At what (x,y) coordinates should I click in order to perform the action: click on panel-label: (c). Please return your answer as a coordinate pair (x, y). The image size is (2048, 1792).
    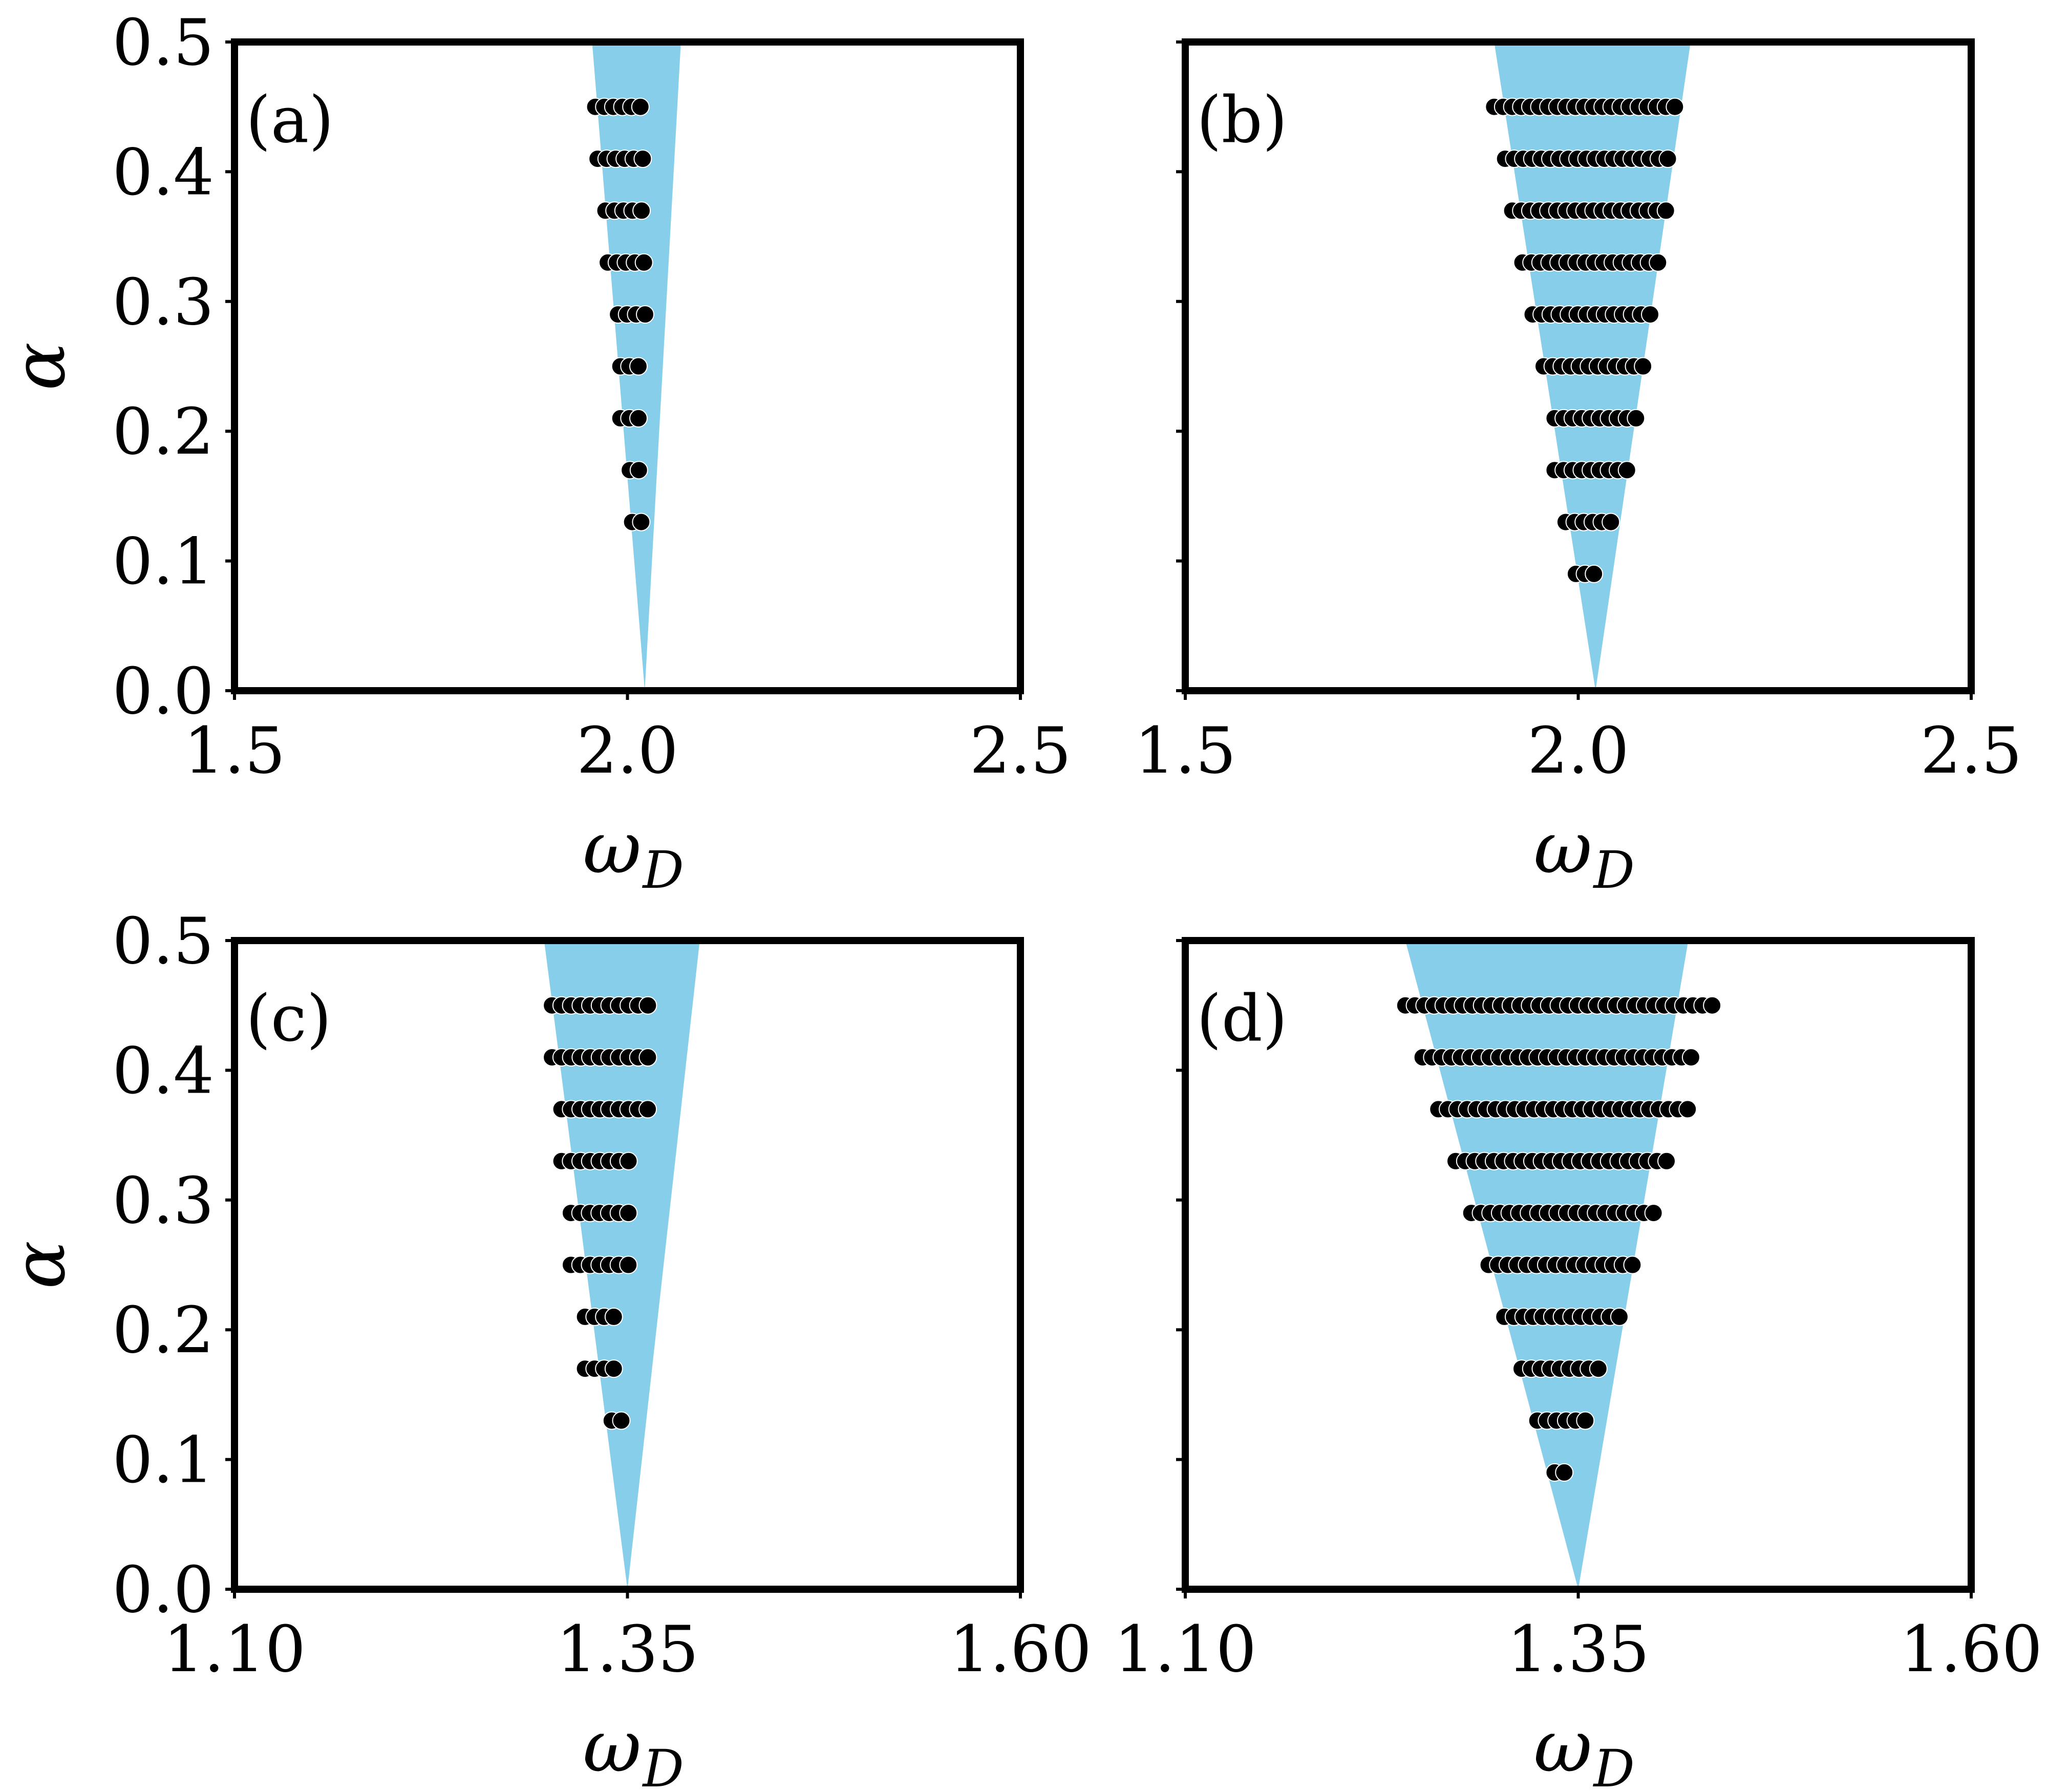
    Looking at the image, I should click on (289, 1019).